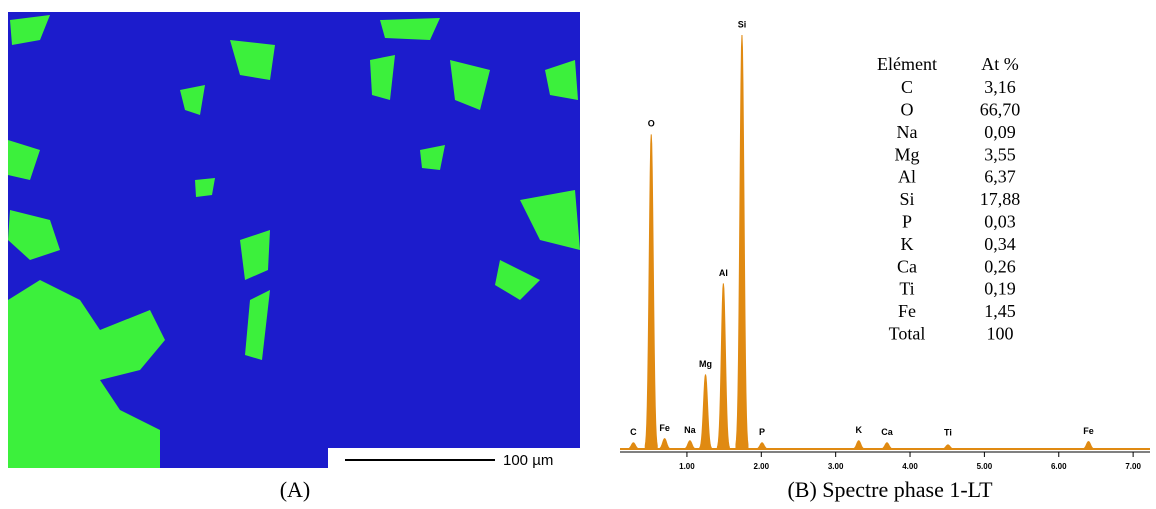  What do you see at coordinates (907, 244) in the screenshot?
I see `table-cell: K` at bounding box center [907, 244].